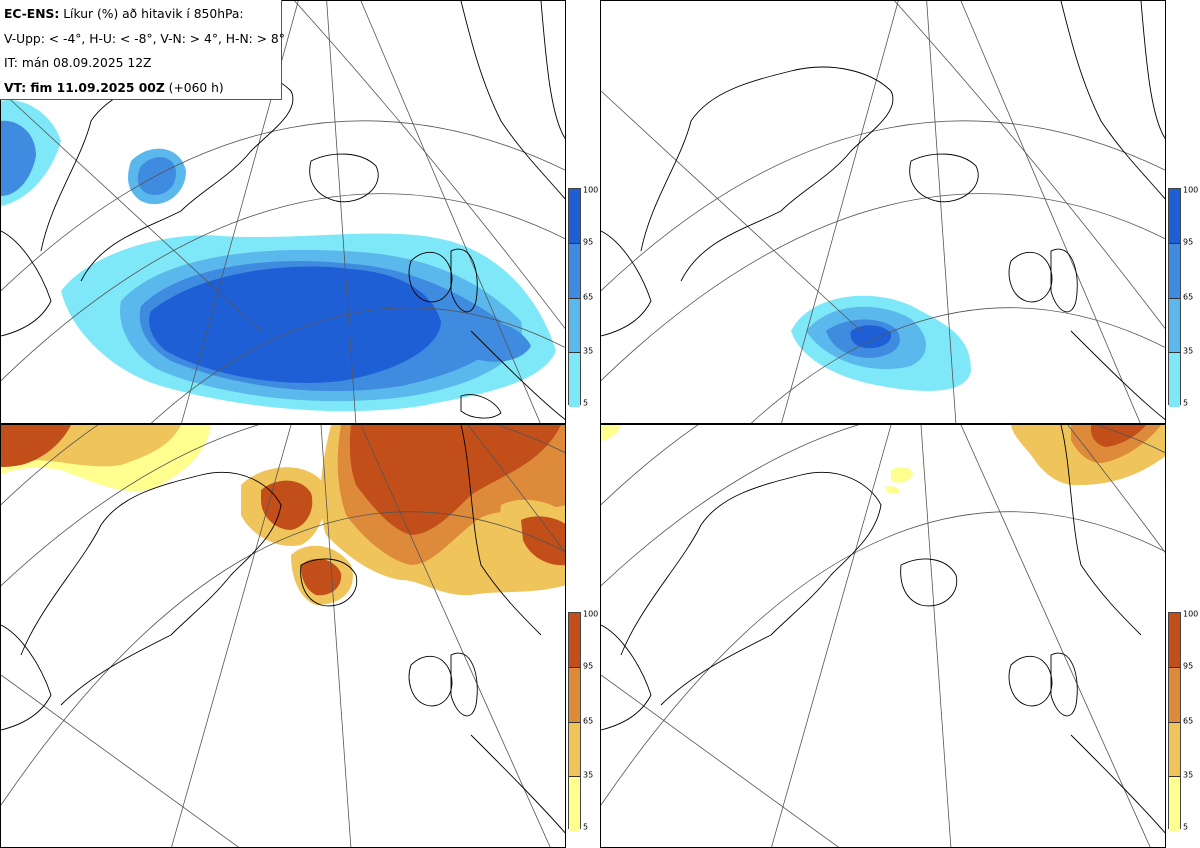 Image resolution: width=1200 pixels, height=848 pixels. What do you see at coordinates (194, 87) in the screenshot?
I see `forecast-hour: (+060 h)` at bounding box center [194, 87].